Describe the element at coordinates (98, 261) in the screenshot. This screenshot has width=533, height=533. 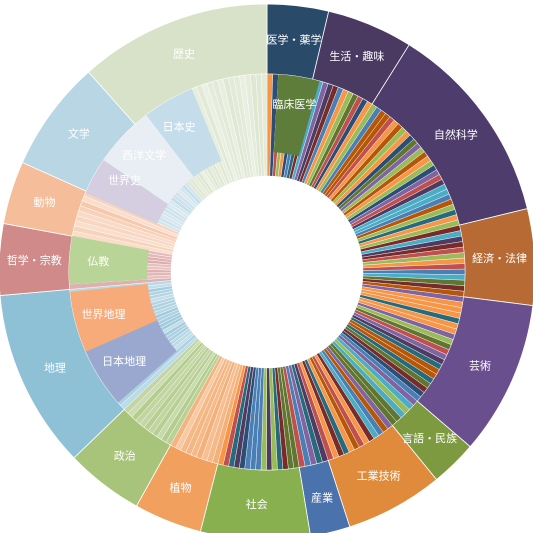
I see `inner-label: 仏教` at that location.